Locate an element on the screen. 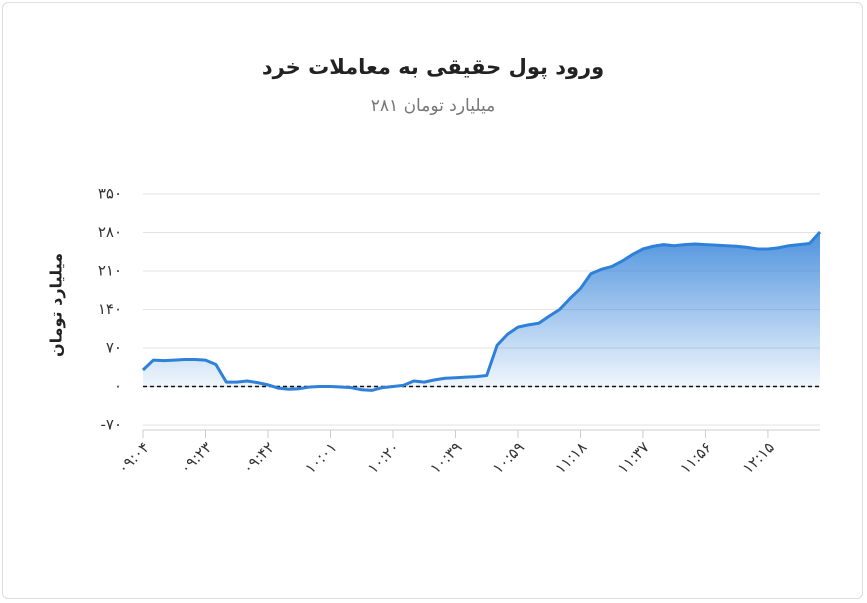 This screenshot has height=603, width=867. y-axis-label: میلیارد تومان is located at coordinates (56, 305).